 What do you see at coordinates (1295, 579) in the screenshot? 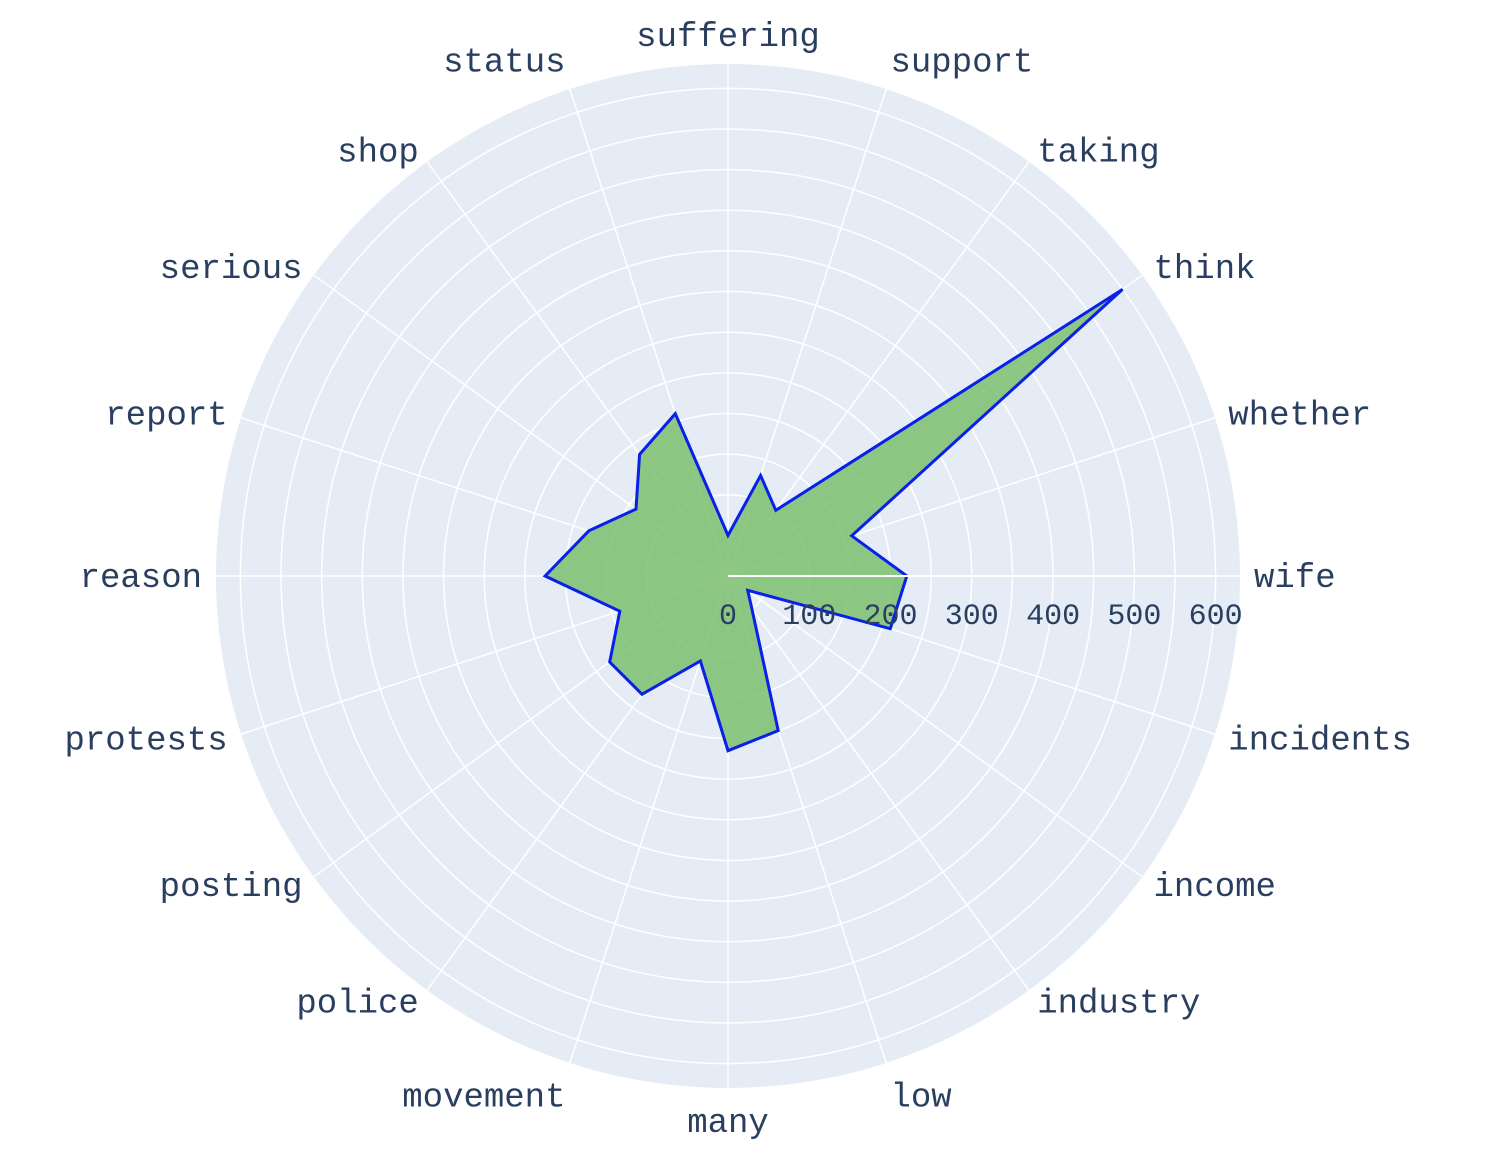
I see `category-label-wife: wife` at bounding box center [1295, 579].